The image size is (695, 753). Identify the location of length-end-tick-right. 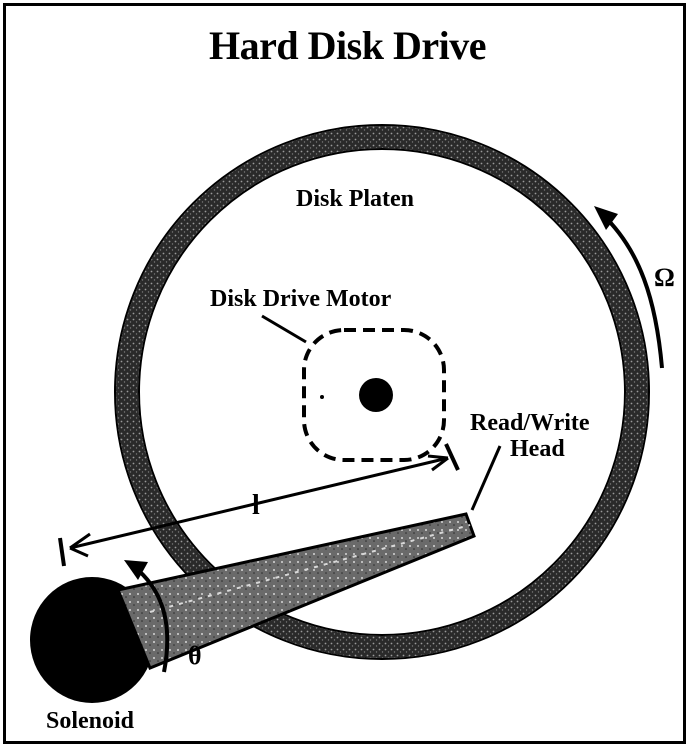
(452, 457).